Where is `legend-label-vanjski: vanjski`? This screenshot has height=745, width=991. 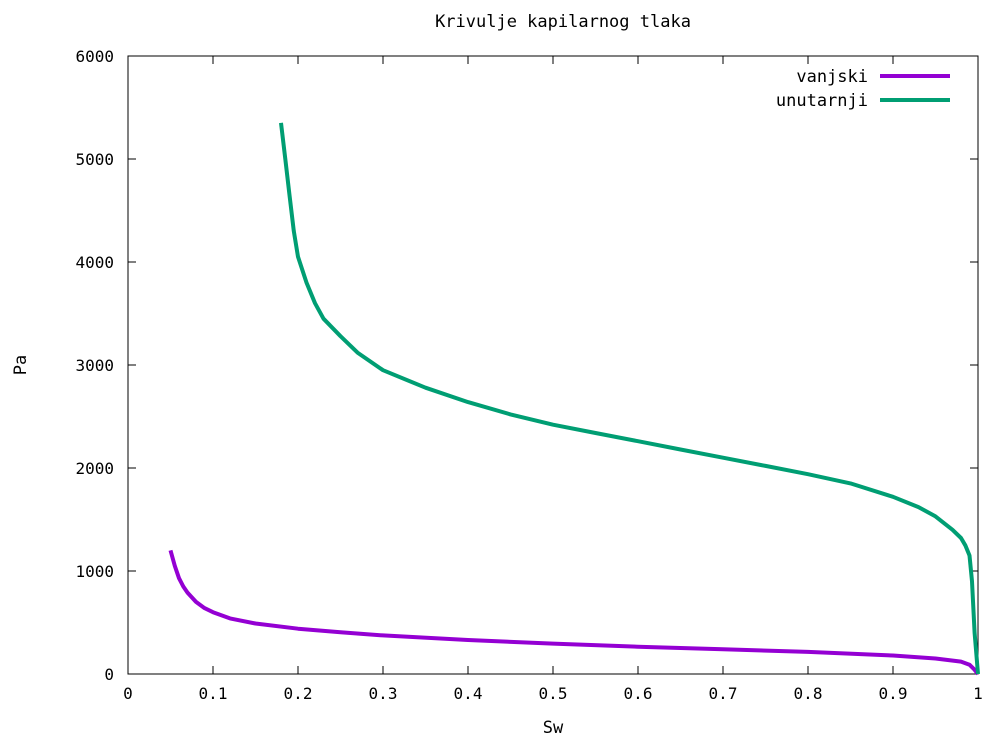
legend-label-vanjski: vanjski is located at coordinates (832, 77).